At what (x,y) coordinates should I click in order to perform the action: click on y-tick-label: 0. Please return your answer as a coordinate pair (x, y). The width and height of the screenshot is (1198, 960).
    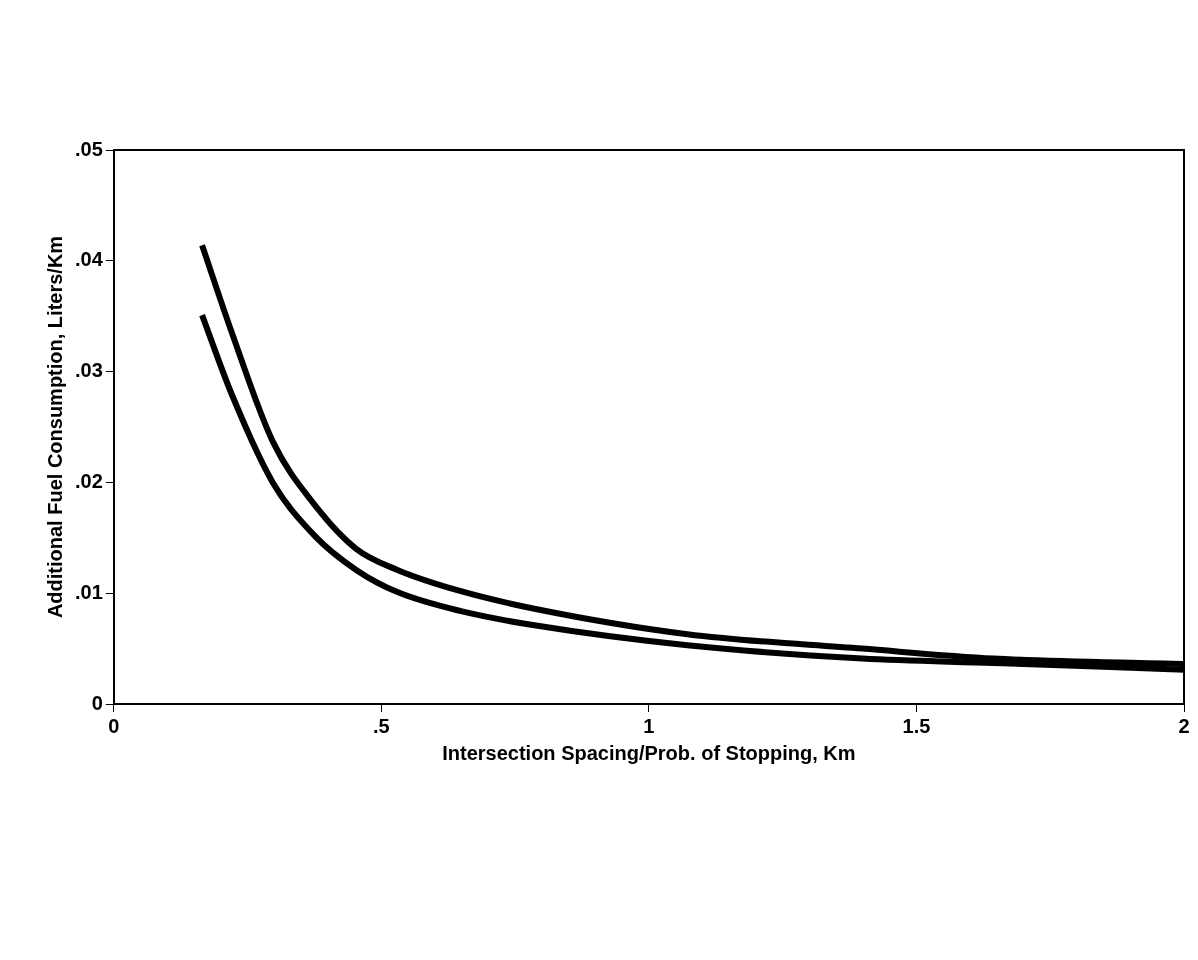
    Looking at the image, I should click on (97, 702).